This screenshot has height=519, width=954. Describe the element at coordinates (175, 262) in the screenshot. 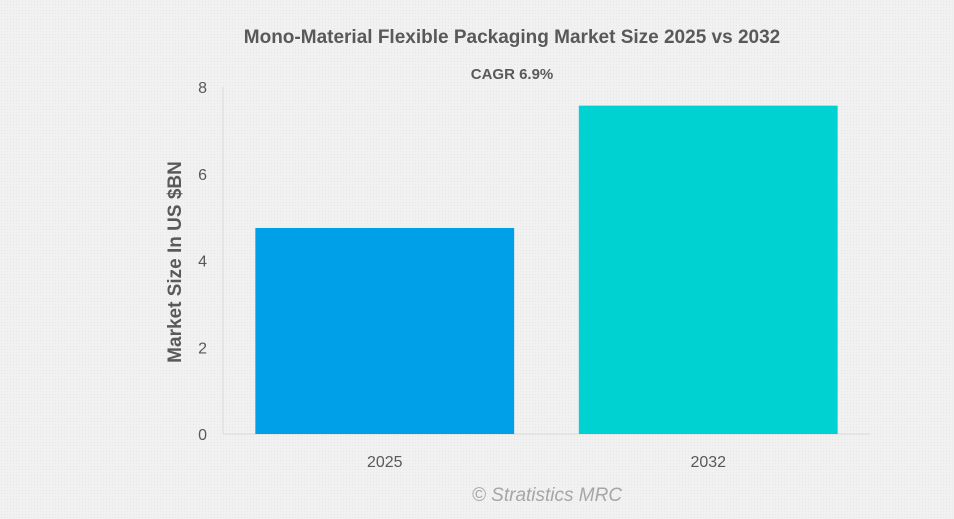

I see `y-axis-label: Market Size In US $BN` at that location.